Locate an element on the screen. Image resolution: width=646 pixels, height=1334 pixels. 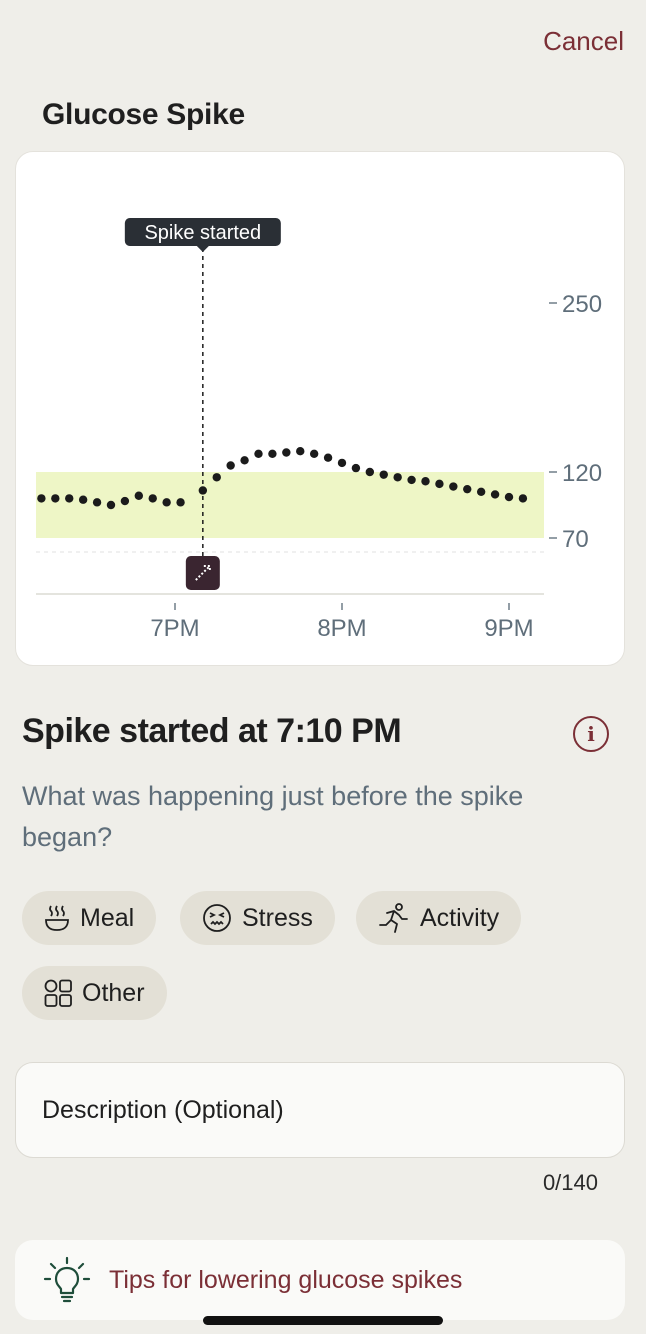
cause-chip-activity: Activity is located at coordinates (439, 918).